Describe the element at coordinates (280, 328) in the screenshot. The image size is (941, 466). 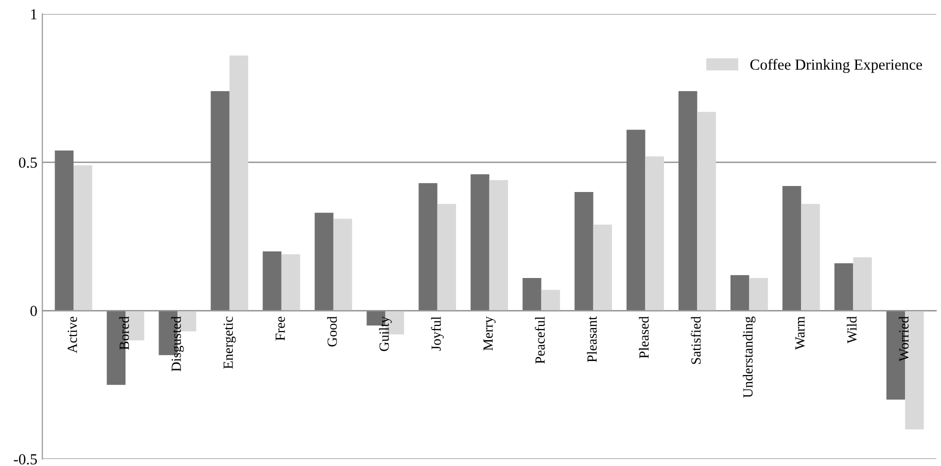
I see `x-tick-label: Free` at that location.